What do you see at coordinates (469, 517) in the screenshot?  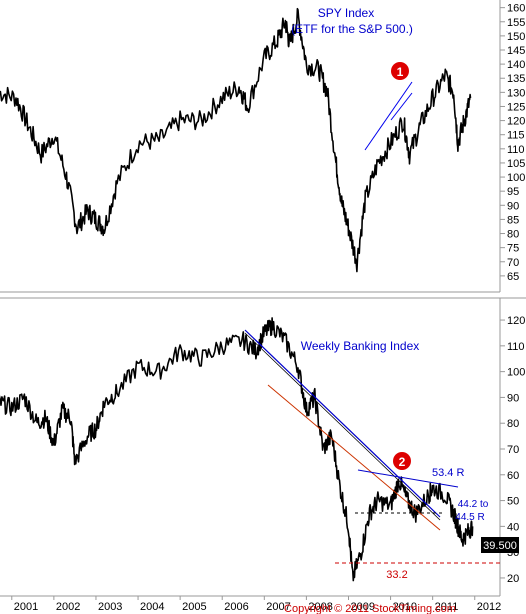 I see `annotation-44-5-r: 44.5 R` at bounding box center [469, 517].